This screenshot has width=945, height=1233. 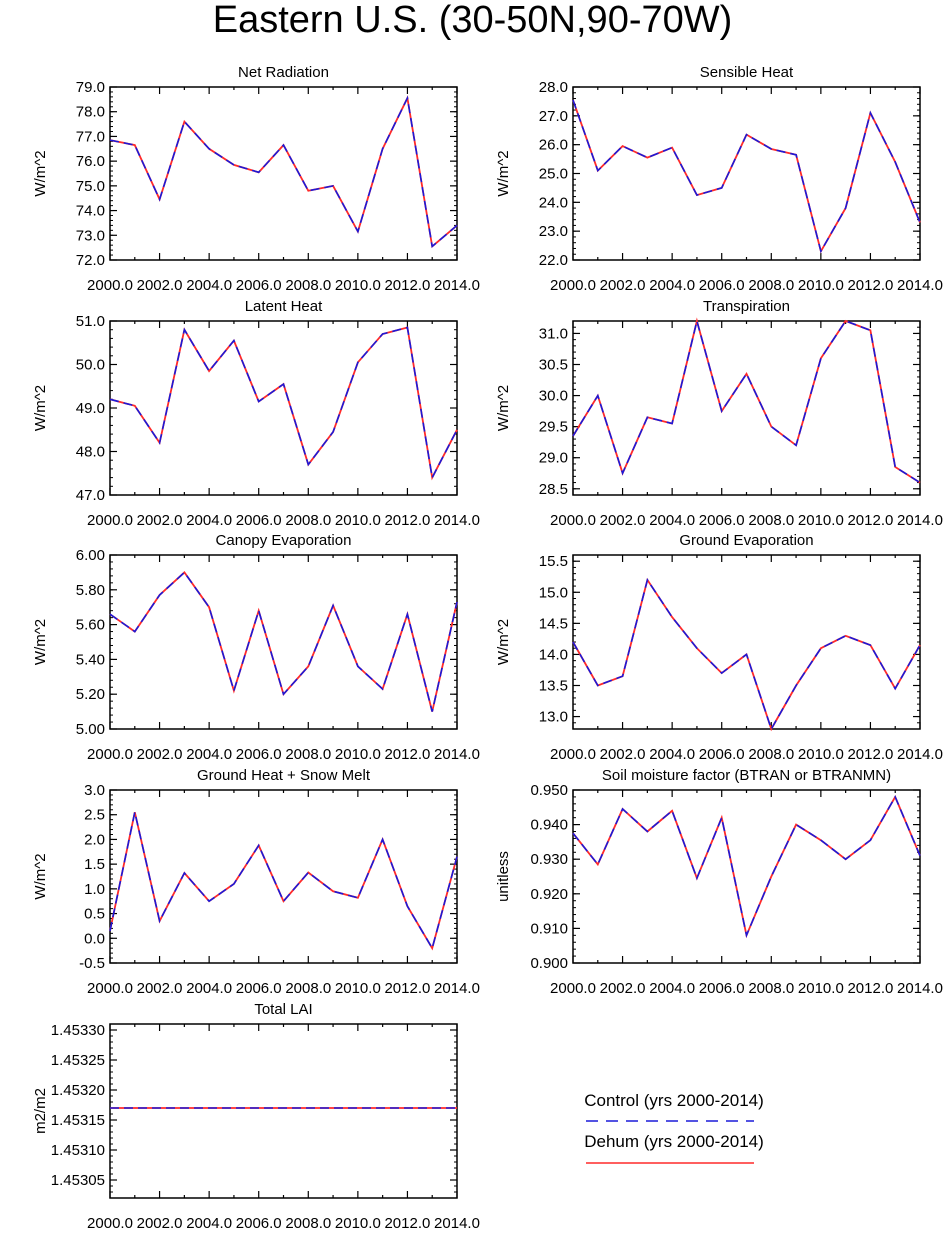 I want to click on panel-title: Sensible Heat, so click(x=747, y=72).